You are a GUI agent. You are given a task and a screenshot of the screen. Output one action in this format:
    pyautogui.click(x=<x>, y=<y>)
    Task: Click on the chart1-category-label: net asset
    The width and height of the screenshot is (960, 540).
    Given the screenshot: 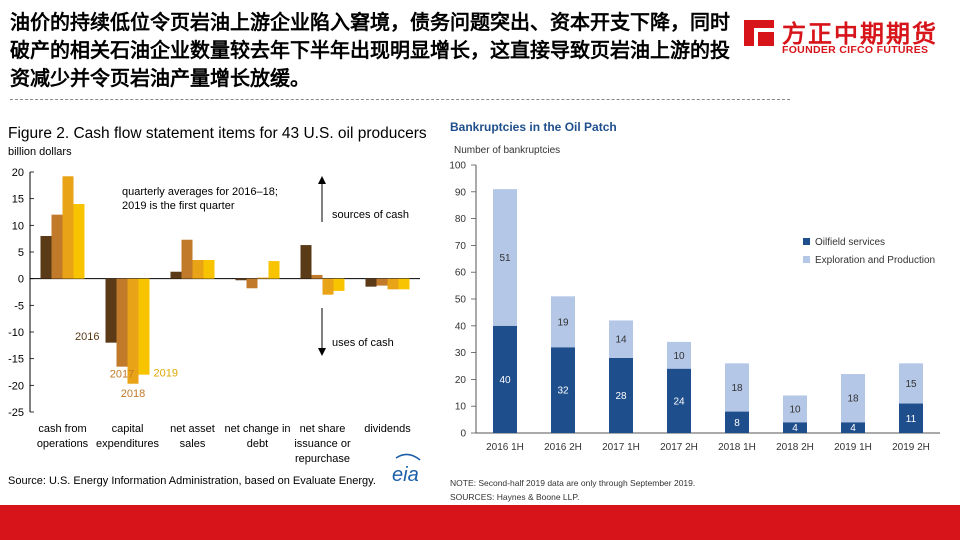 What is the action you would take?
    pyautogui.click(x=192, y=429)
    